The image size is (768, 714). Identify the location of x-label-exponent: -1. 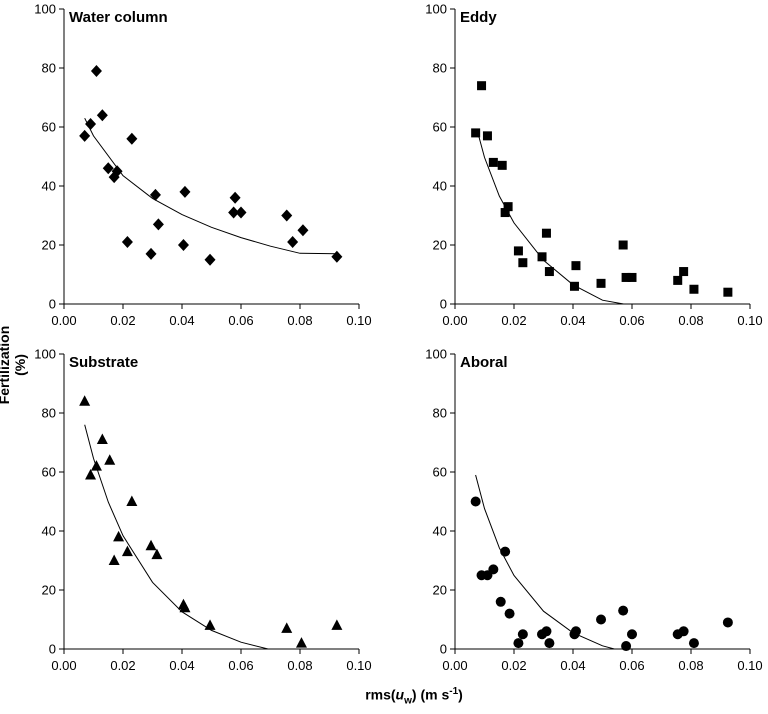
(454, 691).